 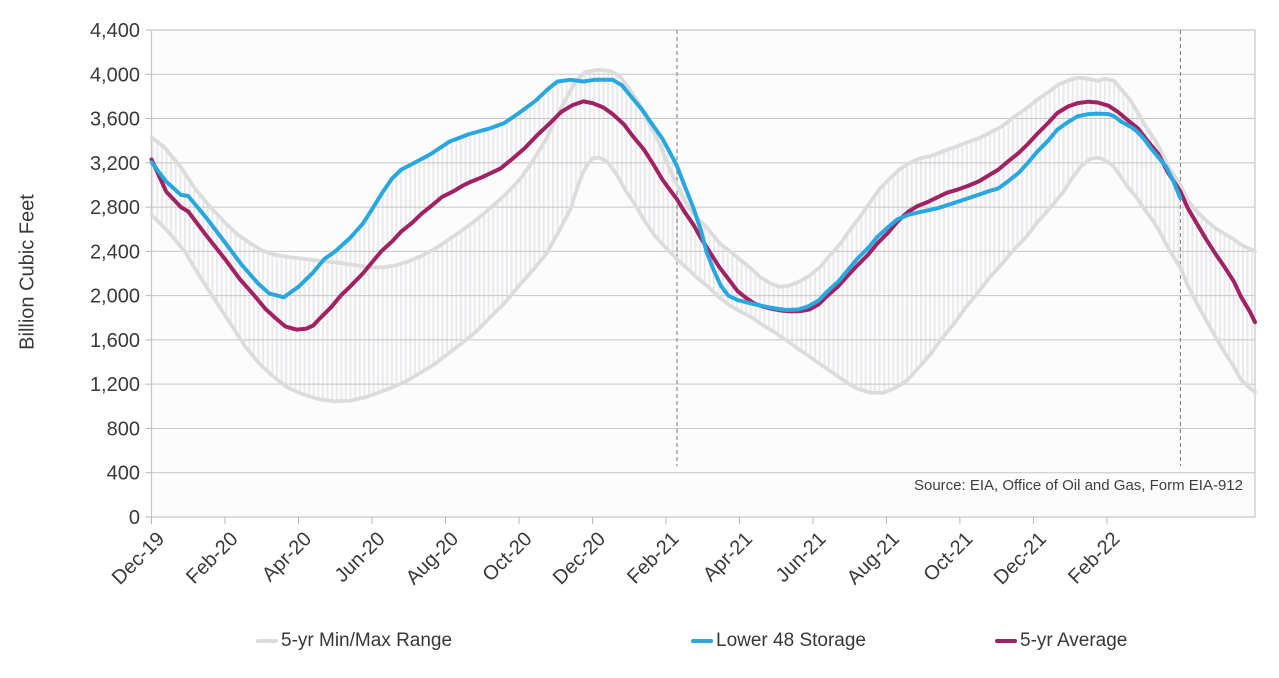 I want to click on legend-item: Lower 48 Storage, so click(x=778, y=641).